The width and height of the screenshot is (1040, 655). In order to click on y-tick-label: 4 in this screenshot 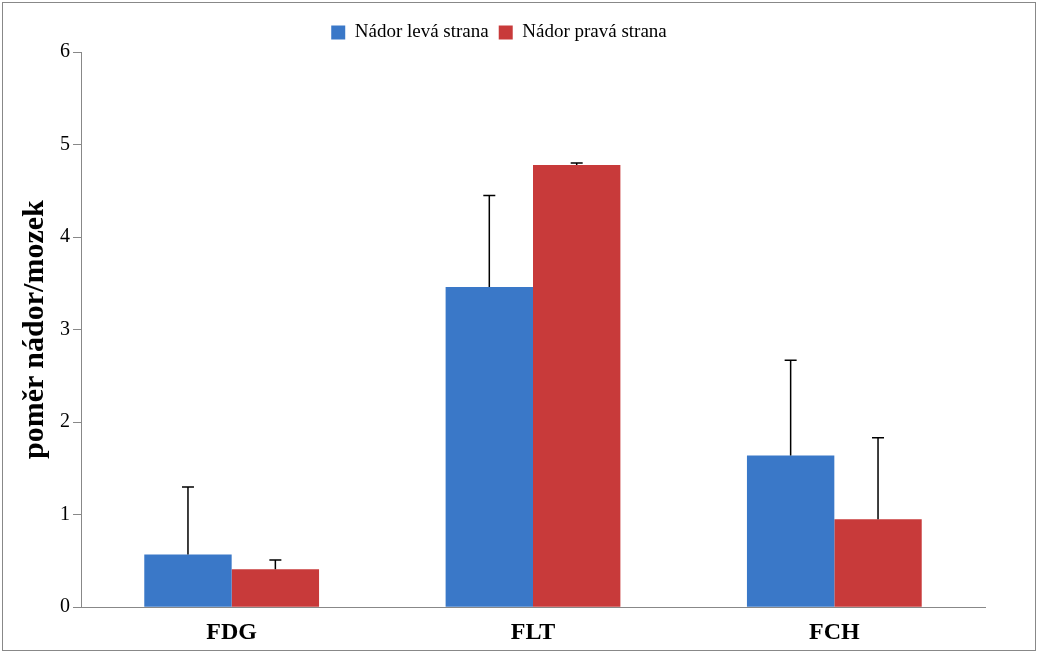, I will do `click(65, 235)`.